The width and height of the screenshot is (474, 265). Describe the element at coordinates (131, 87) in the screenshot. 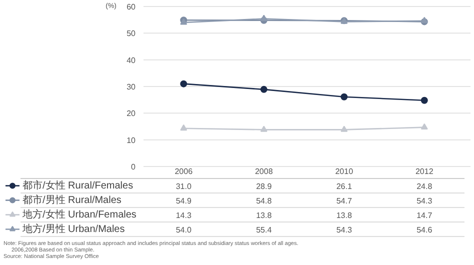

I see `y-tick-label: 30` at that location.